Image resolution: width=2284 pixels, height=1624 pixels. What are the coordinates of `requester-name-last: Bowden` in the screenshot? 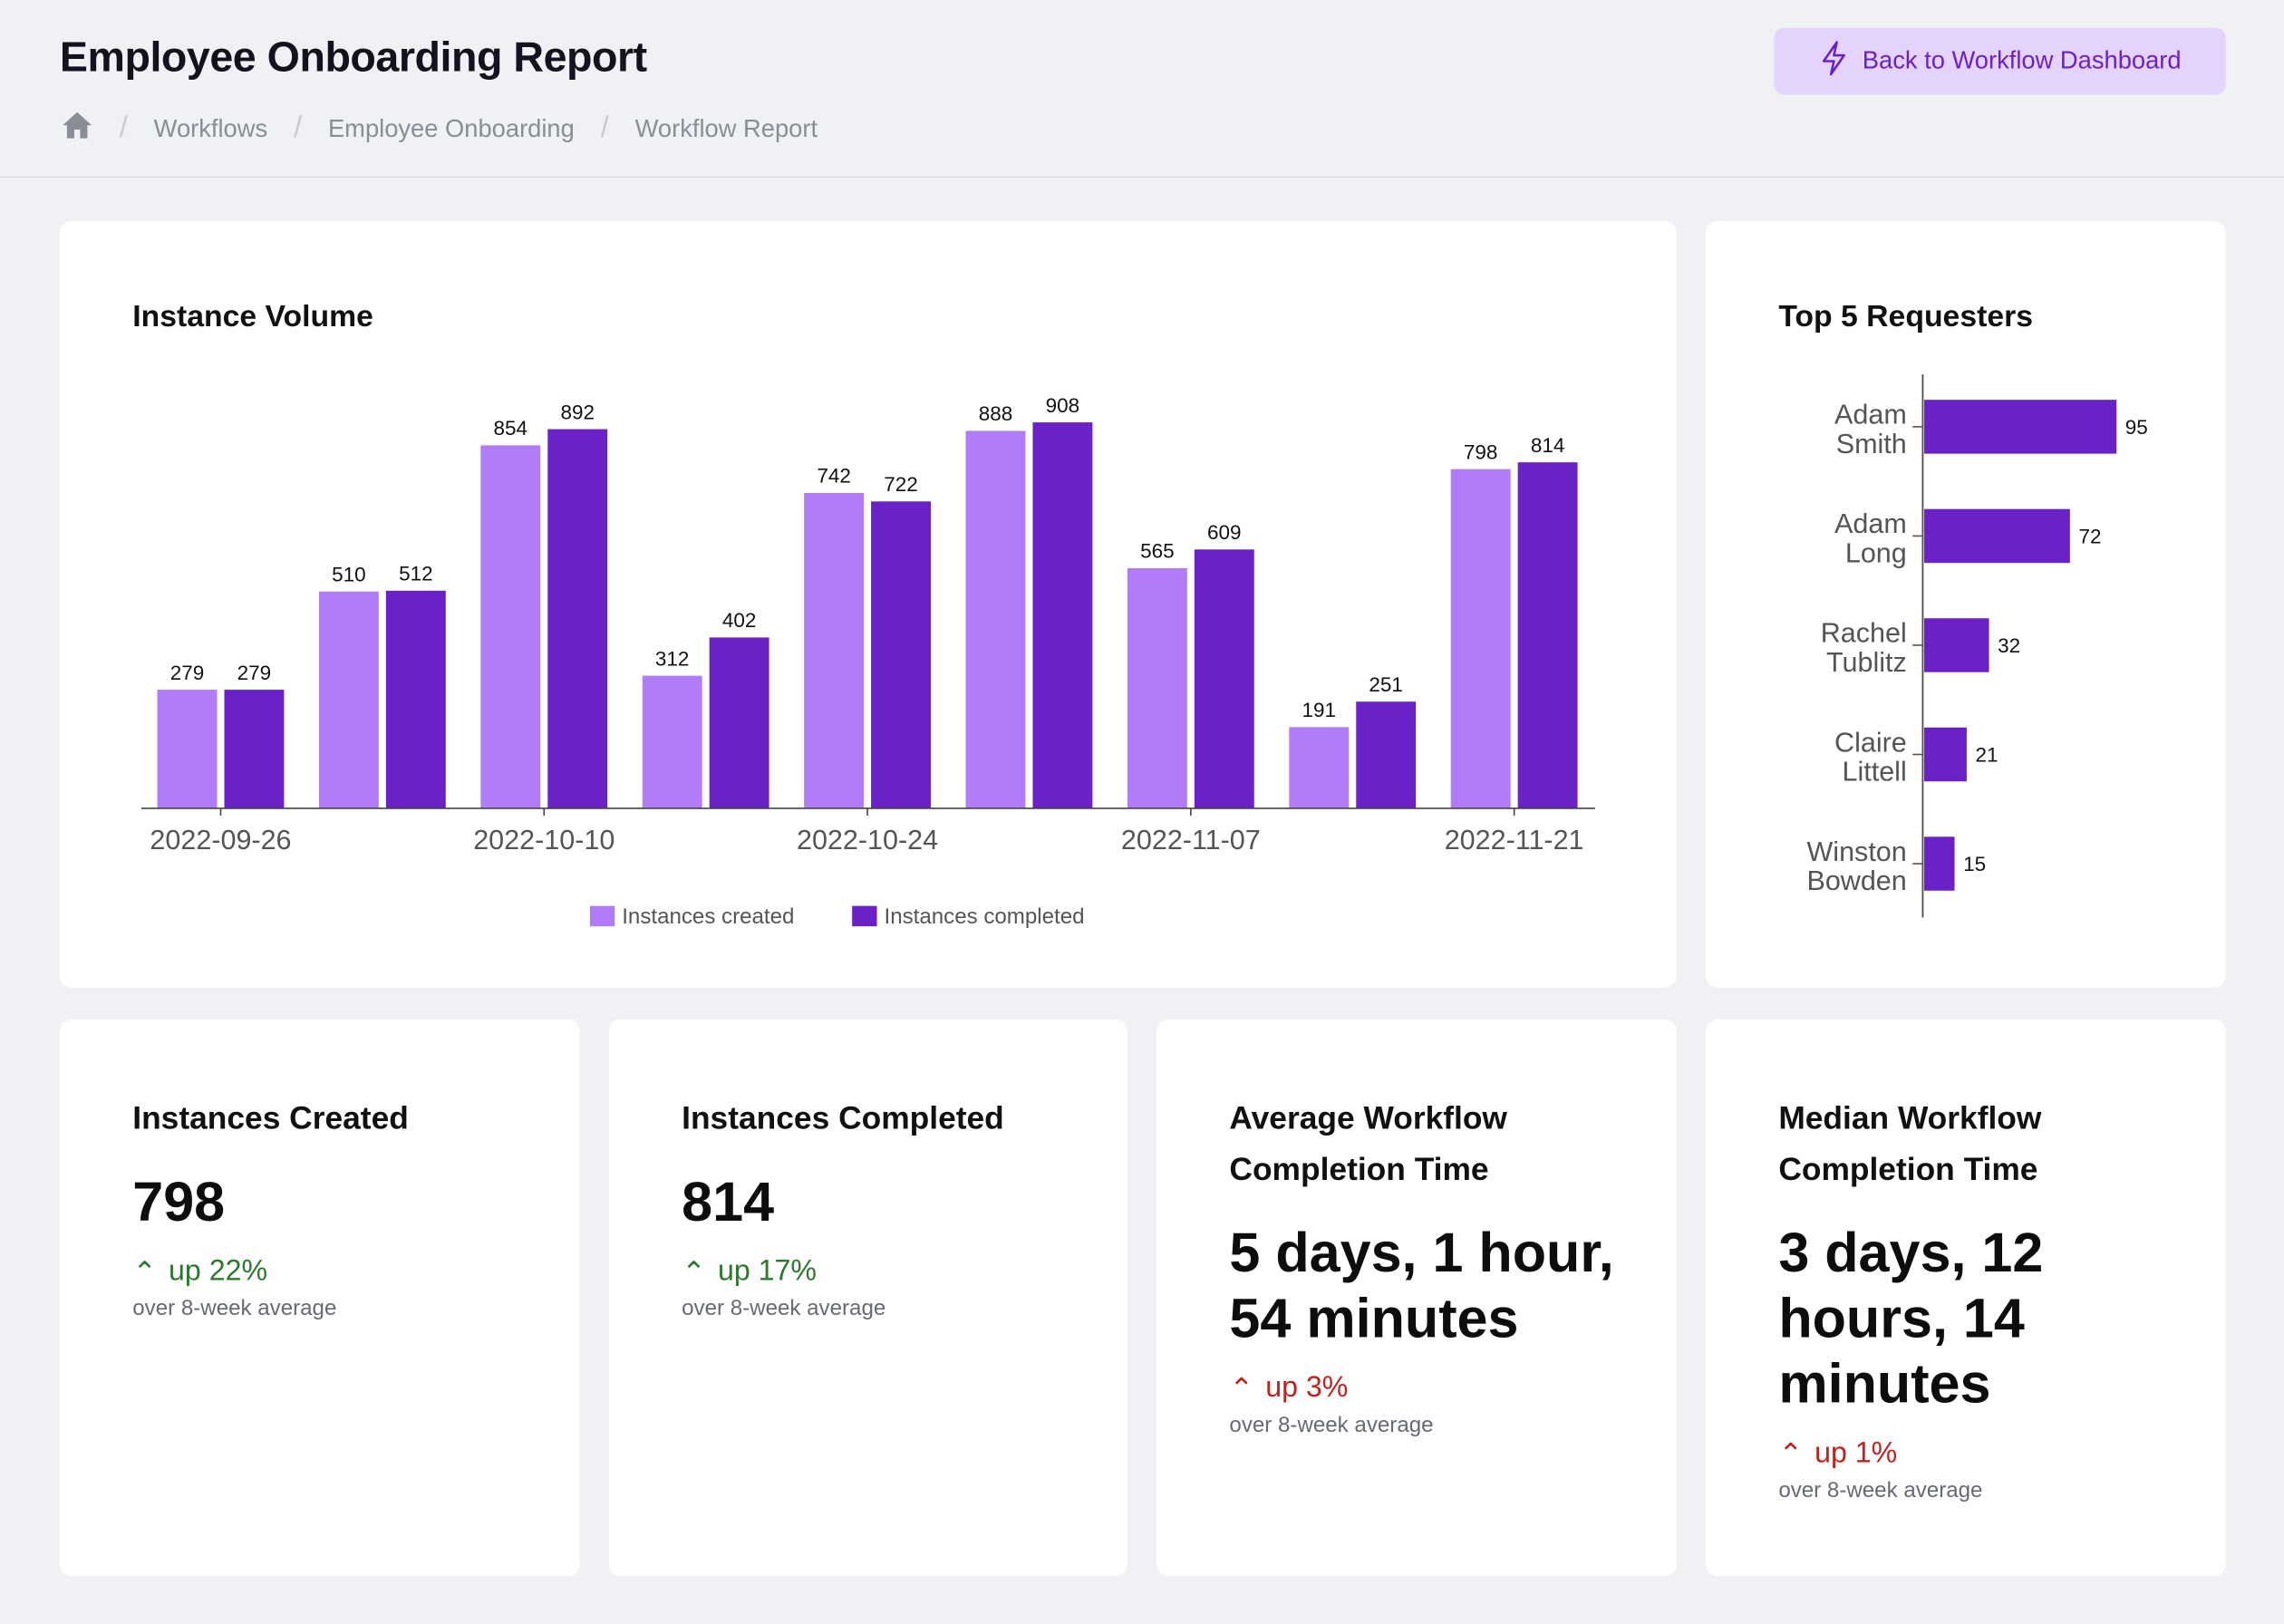 It's located at (1856, 880).